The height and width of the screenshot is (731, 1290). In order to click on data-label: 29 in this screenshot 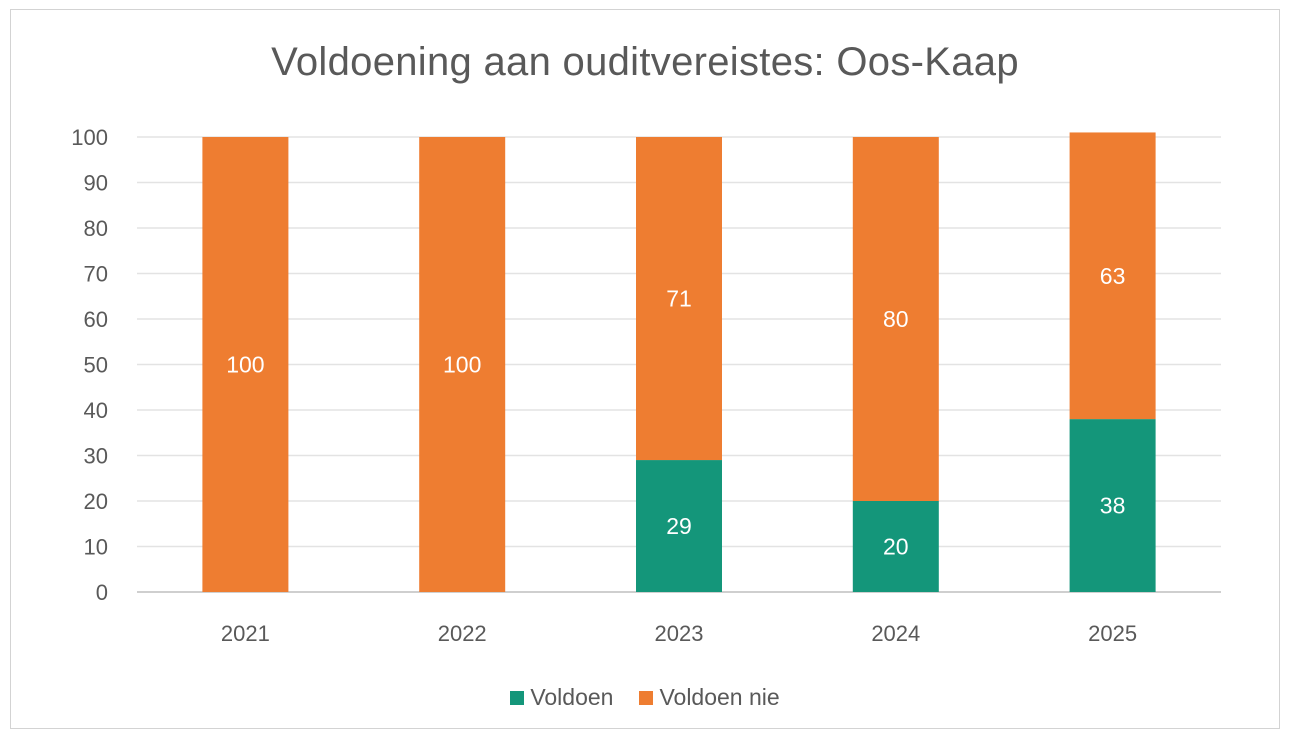, I will do `click(679, 526)`.